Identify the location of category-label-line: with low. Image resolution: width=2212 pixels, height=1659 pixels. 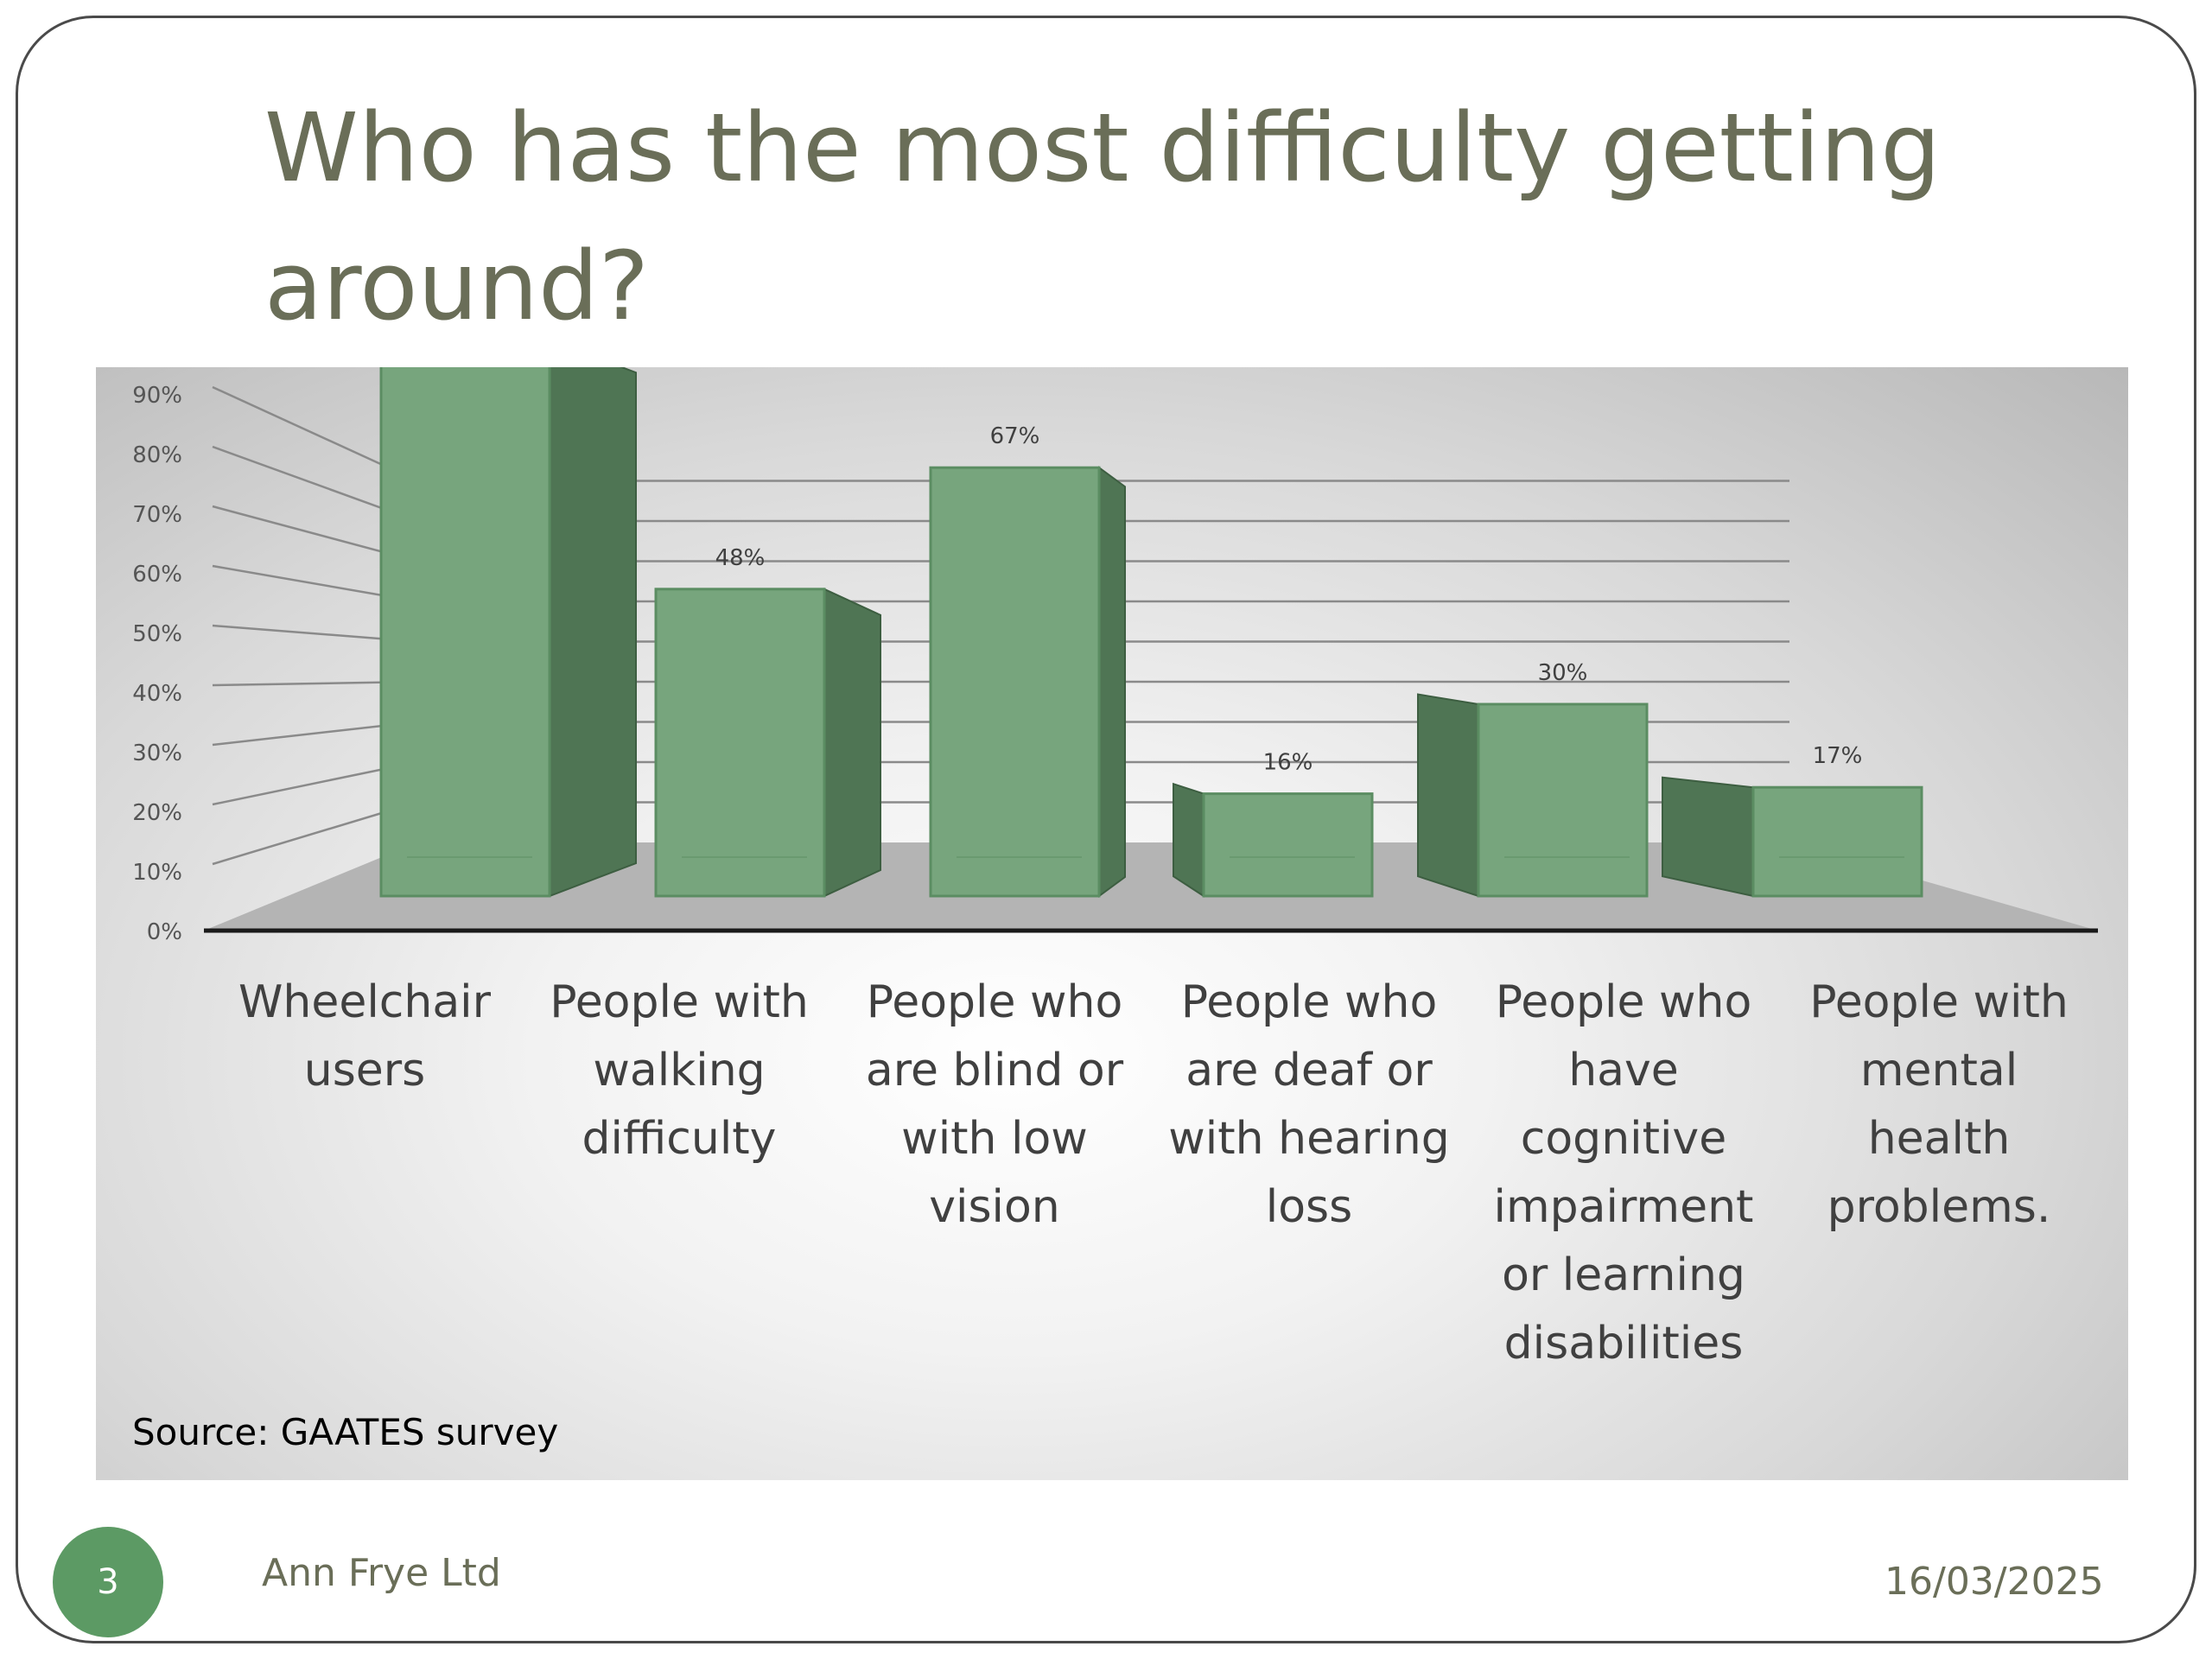
(994, 1139).